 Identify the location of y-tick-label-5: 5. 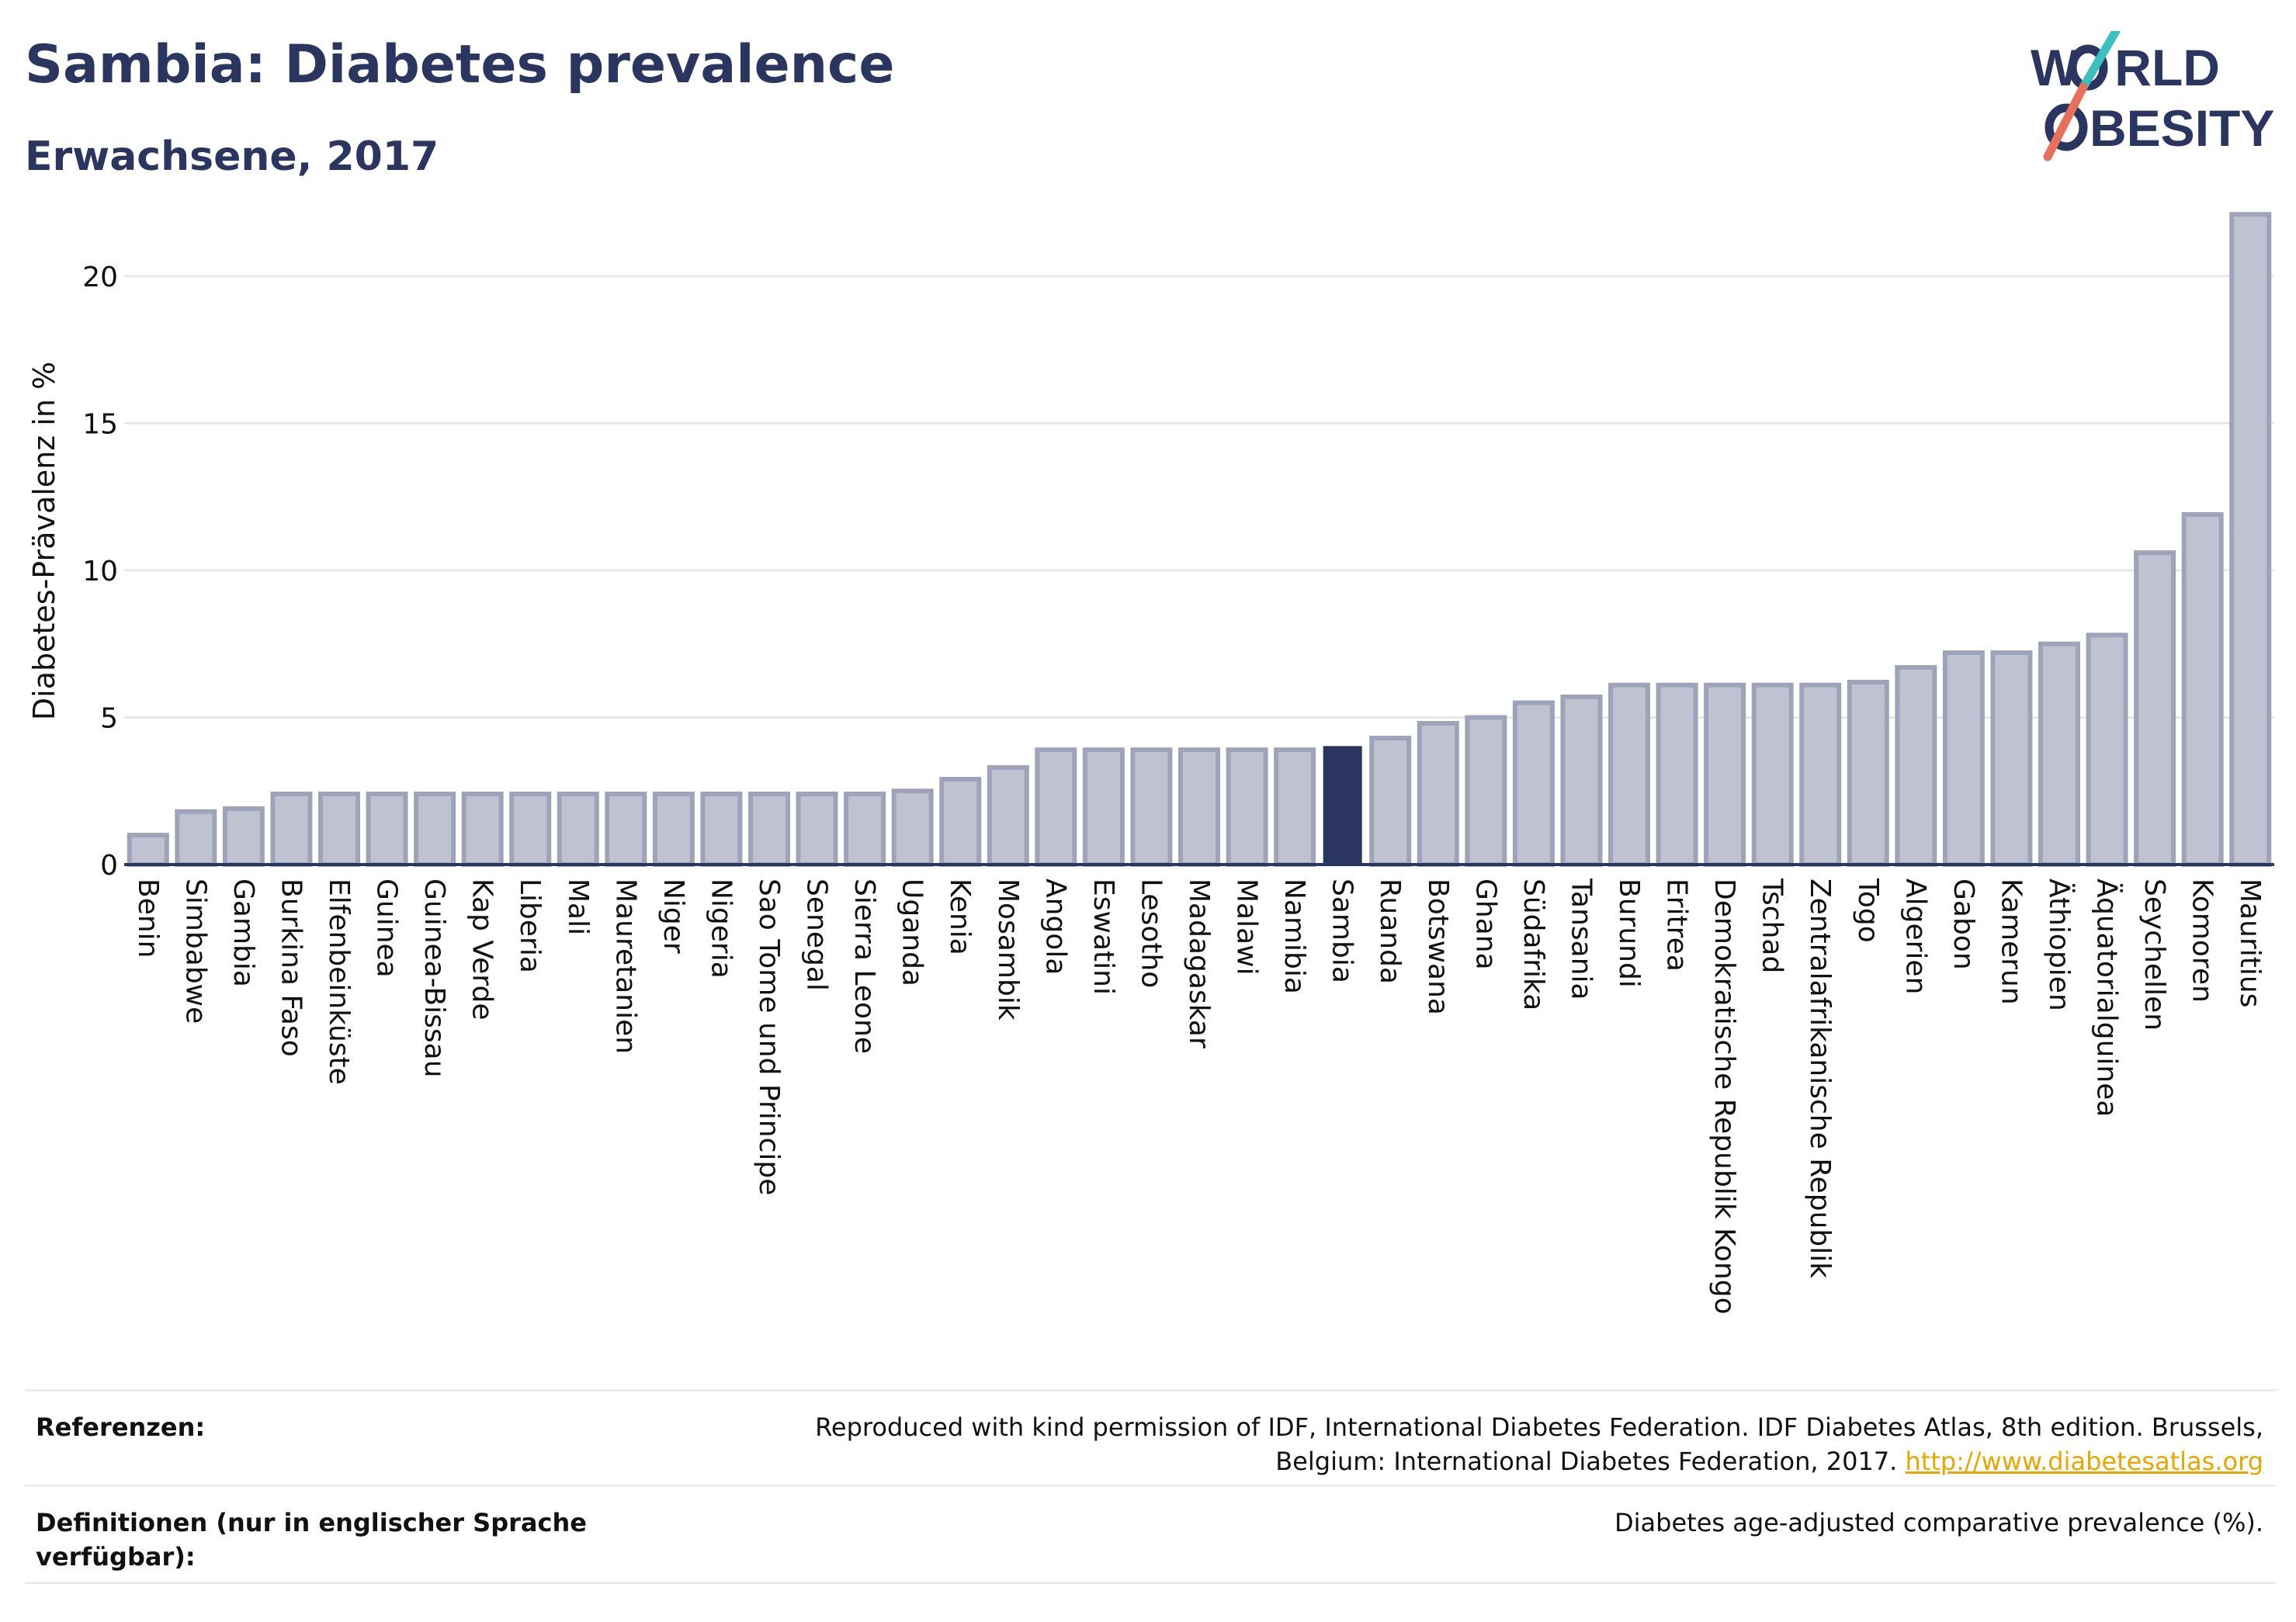
(109, 718).